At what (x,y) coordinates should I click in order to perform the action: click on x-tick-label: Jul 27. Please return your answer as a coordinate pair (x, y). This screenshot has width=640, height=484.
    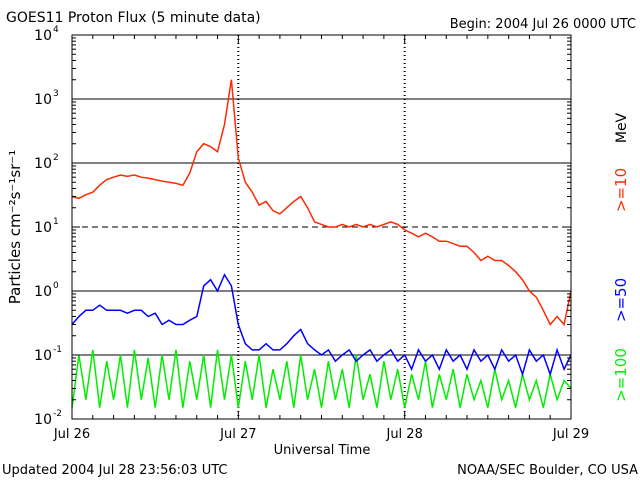
    Looking at the image, I should click on (237, 434).